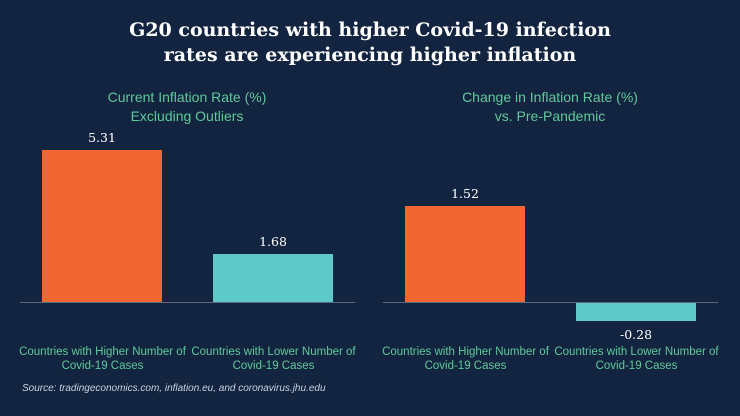 This screenshot has height=416, width=740. Describe the element at coordinates (550, 97) in the screenshot. I see `chart-title: Change in Inflation Rate (%)` at that location.